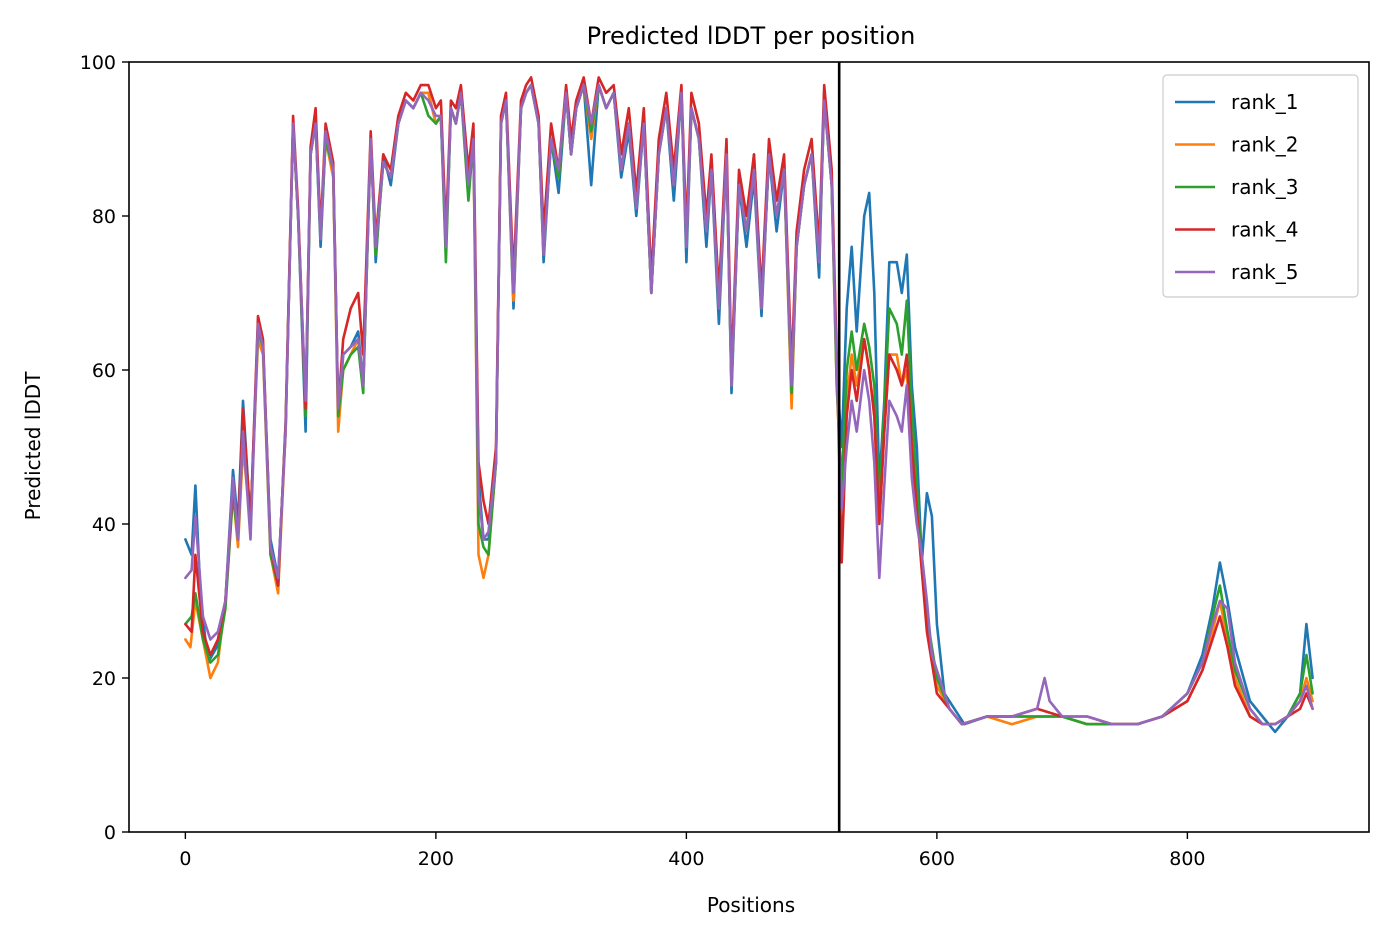  I want to click on legend-box, so click(1260, 186).